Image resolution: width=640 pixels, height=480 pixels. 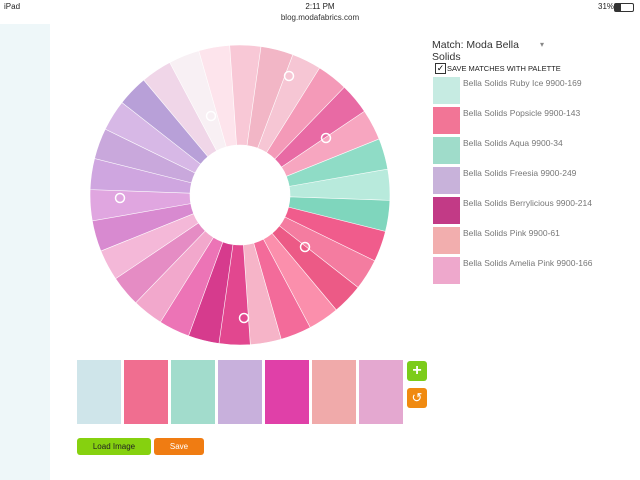 What do you see at coordinates (417, 371) in the screenshot?
I see `add-button: +` at bounding box center [417, 371].